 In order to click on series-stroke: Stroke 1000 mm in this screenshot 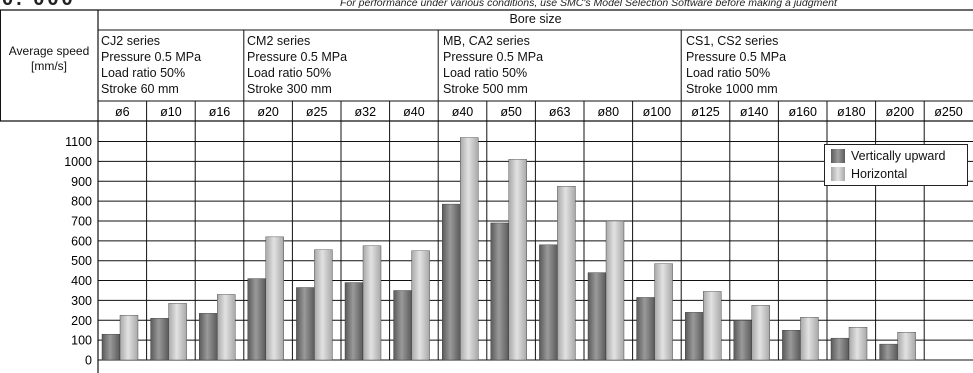, I will do `click(732, 89)`.